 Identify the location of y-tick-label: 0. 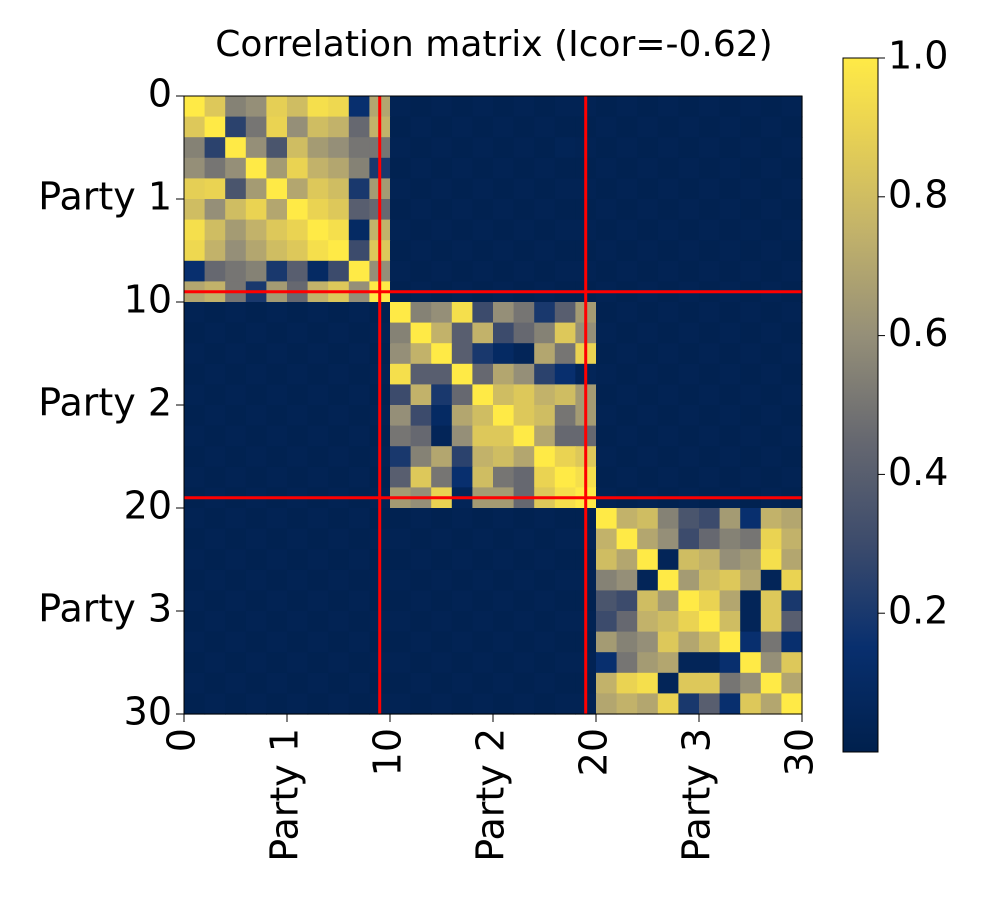
(160, 94).